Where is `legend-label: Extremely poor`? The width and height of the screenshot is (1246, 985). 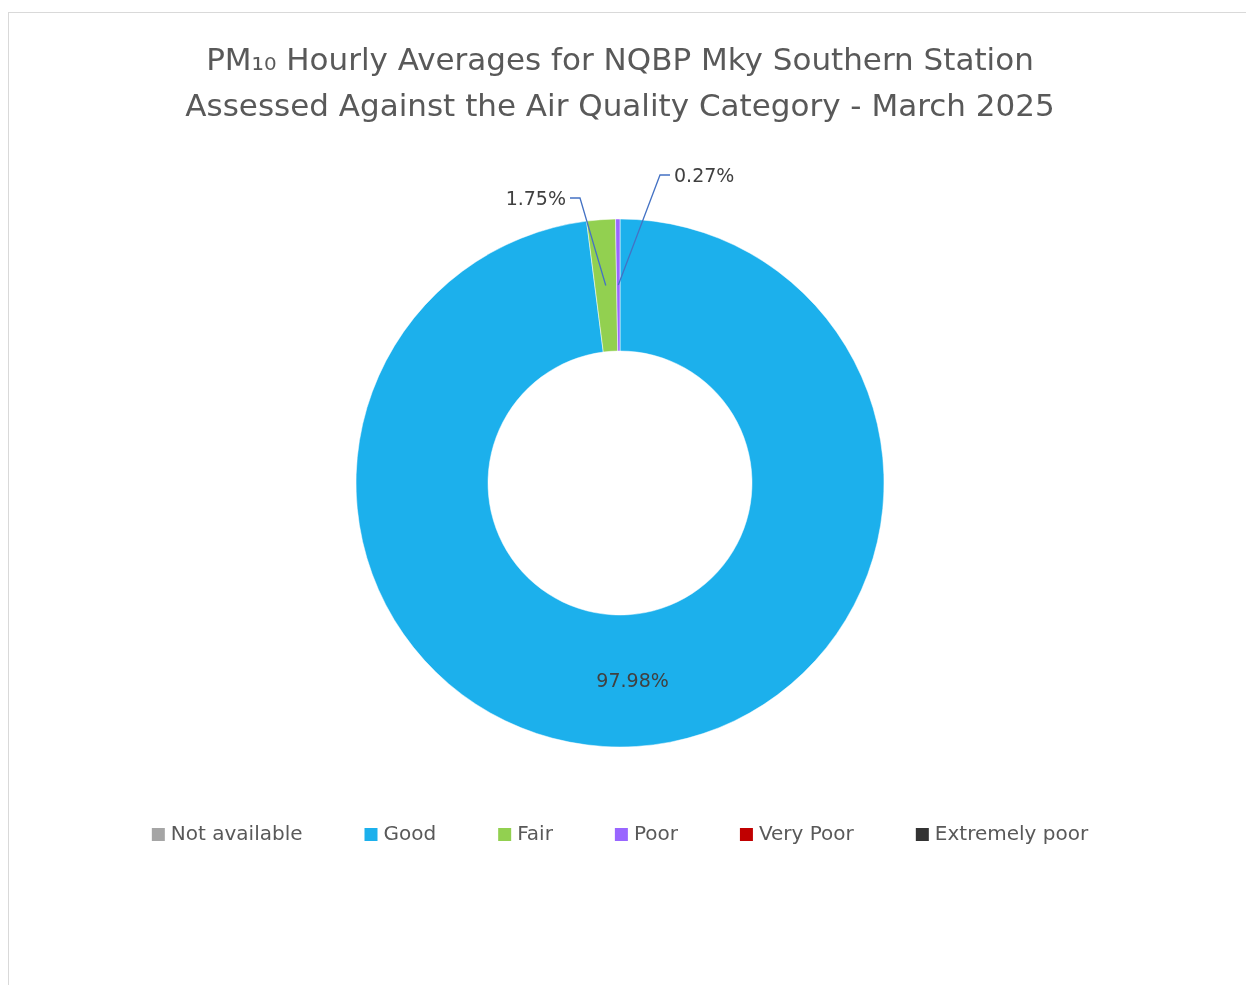
legend-label: Extremely poor is located at coordinates (1011, 833).